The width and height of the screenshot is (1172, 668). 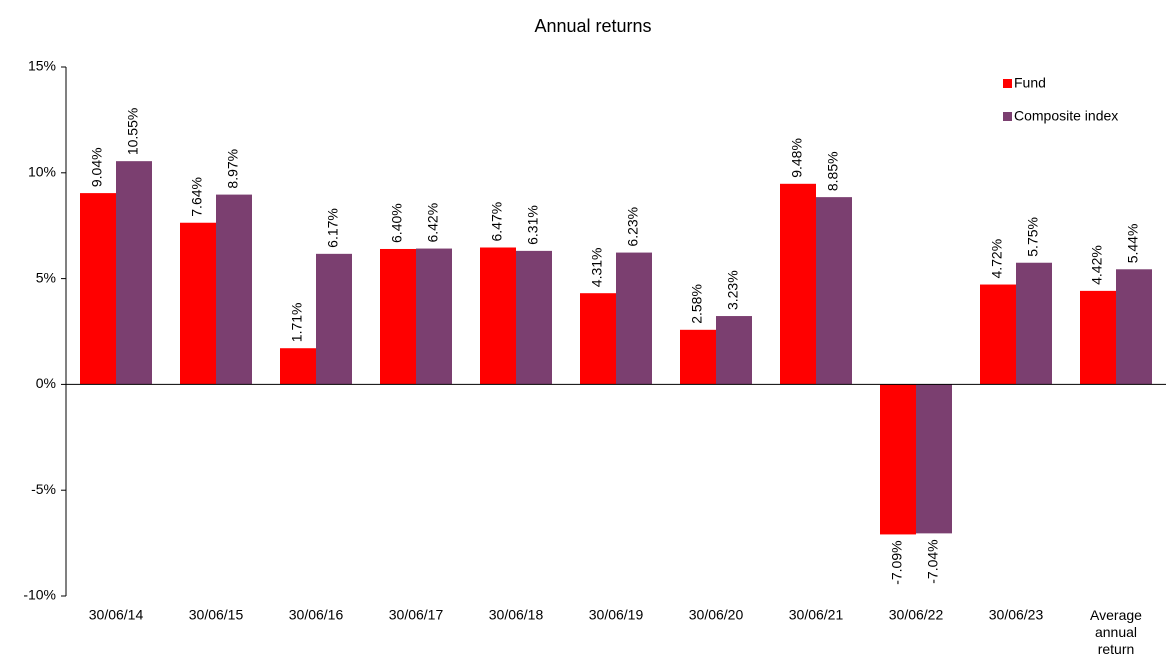 I want to click on value-label: 3.23%, so click(x=733, y=290).